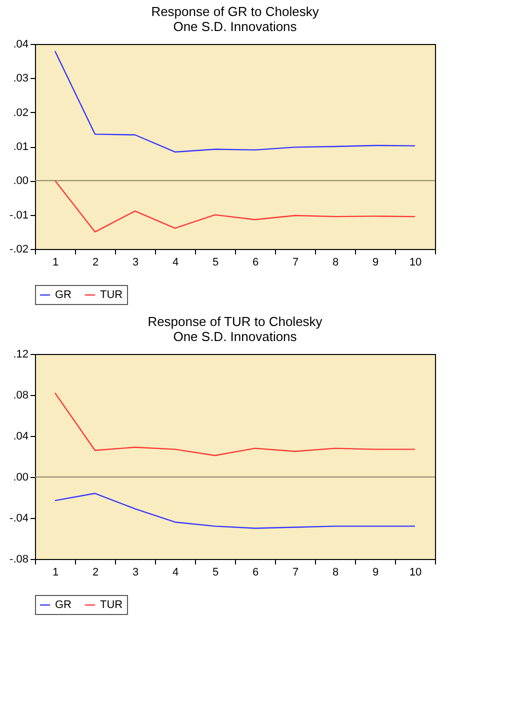 This screenshot has height=723, width=517. I want to click on chart-title: Response of GR to Cholesky One S.D. Innovations, so click(235, 19).